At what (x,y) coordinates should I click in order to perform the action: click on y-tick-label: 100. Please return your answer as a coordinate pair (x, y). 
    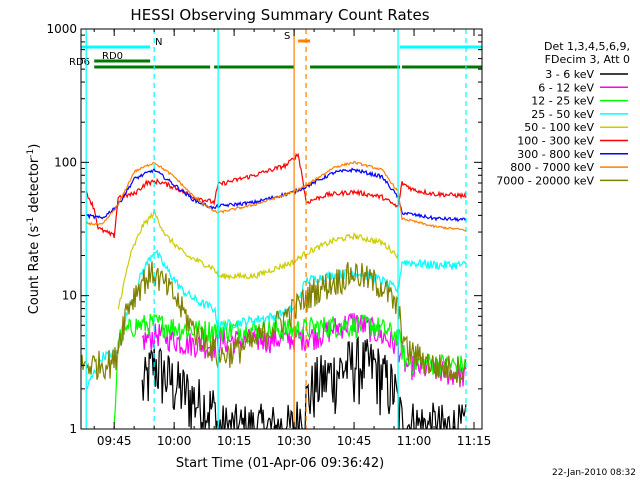
    Looking at the image, I should click on (65, 162).